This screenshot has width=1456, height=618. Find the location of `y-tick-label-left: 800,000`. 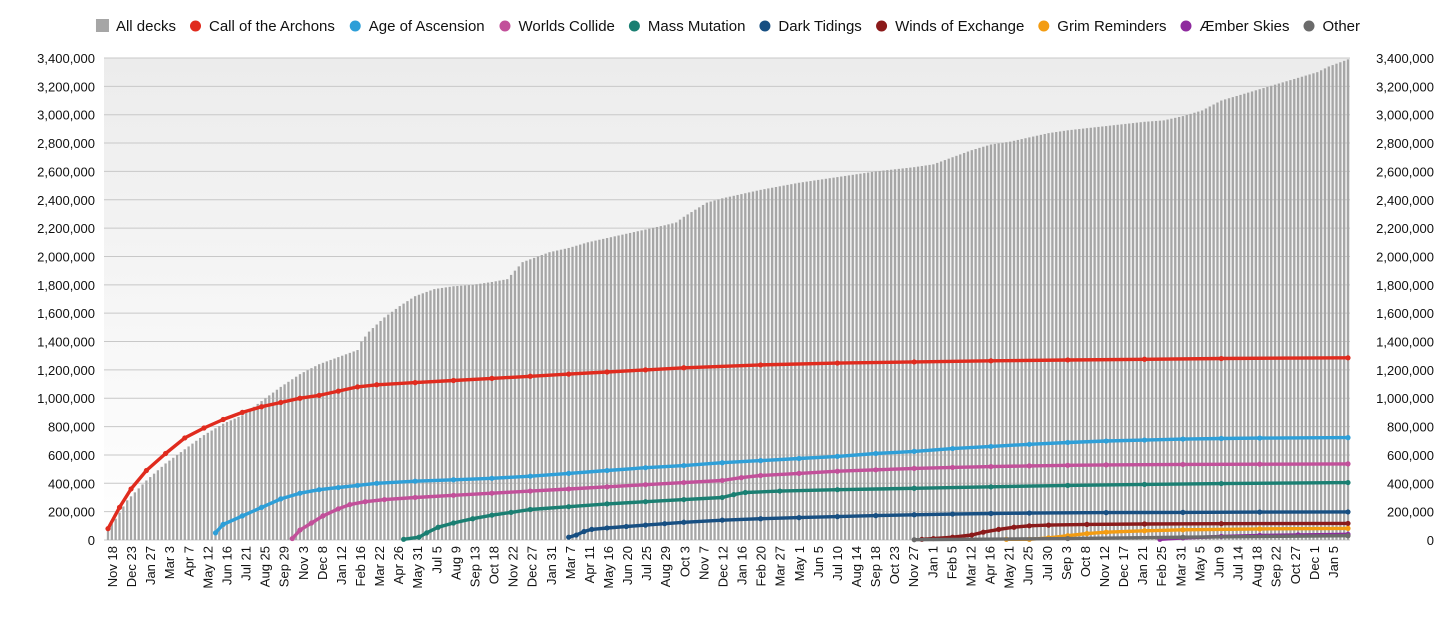

y-tick-label-left: 800,000 is located at coordinates (71, 427).